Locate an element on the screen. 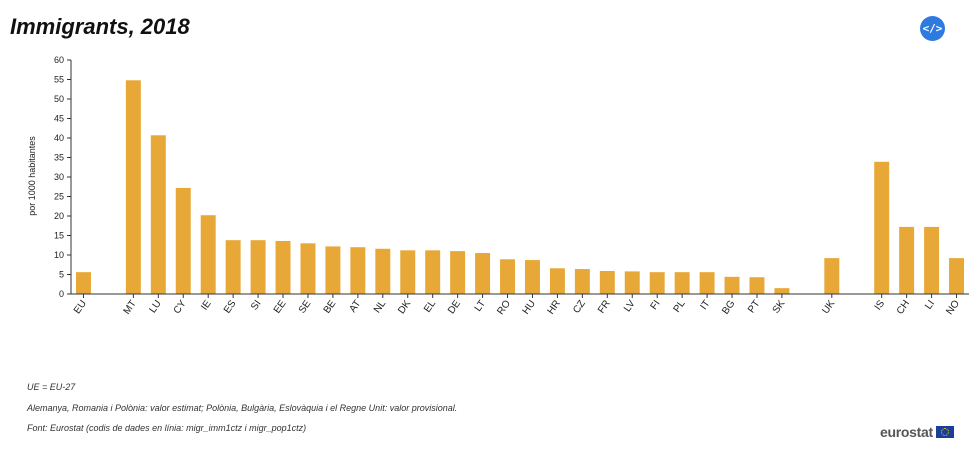 The image size is (971, 453). x-tick-label: PT is located at coordinates (754, 306).